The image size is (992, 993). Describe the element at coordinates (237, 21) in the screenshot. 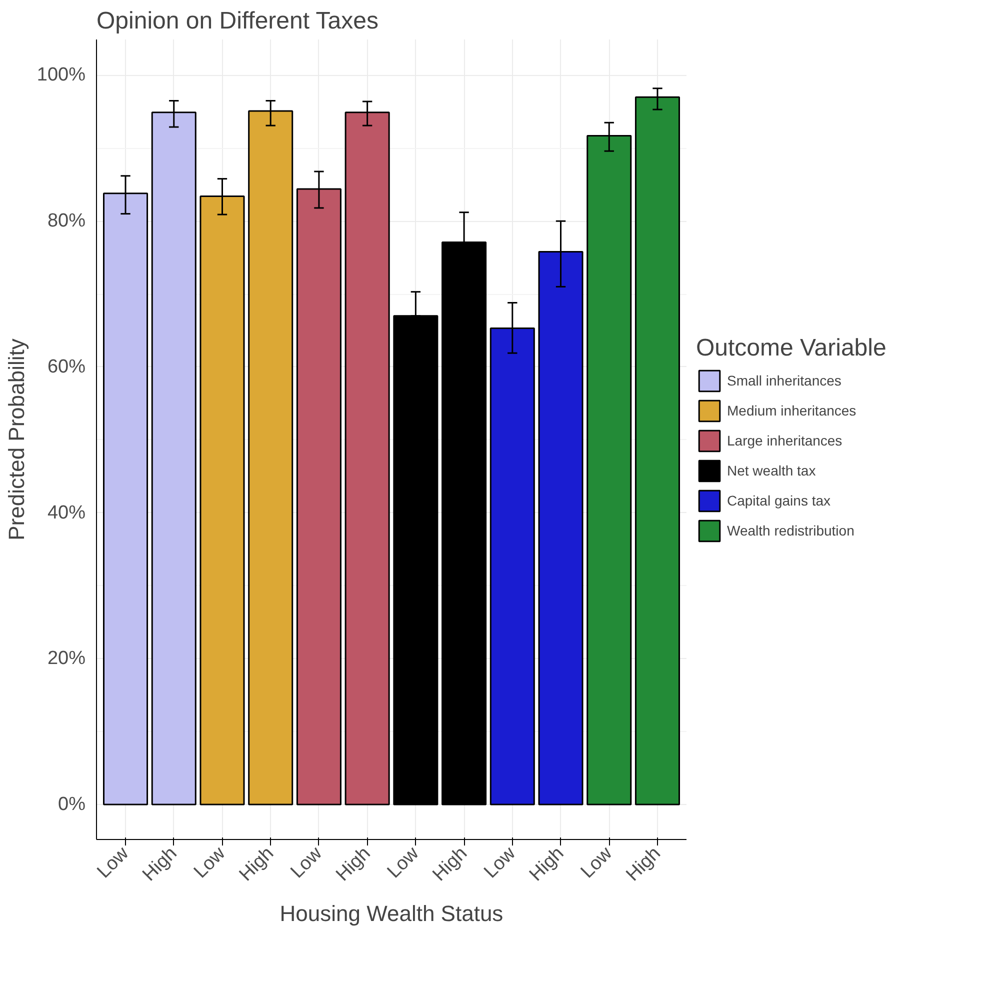

I see `chart-title: Opinion on Different Taxes` at that location.